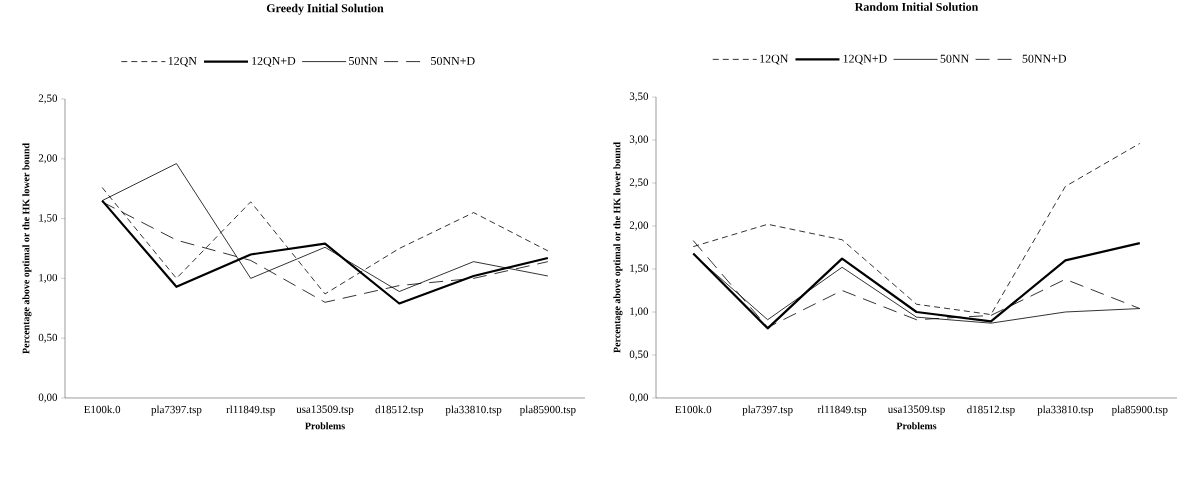  I want to click on y-tick-label: 3,50, so click(639, 97).